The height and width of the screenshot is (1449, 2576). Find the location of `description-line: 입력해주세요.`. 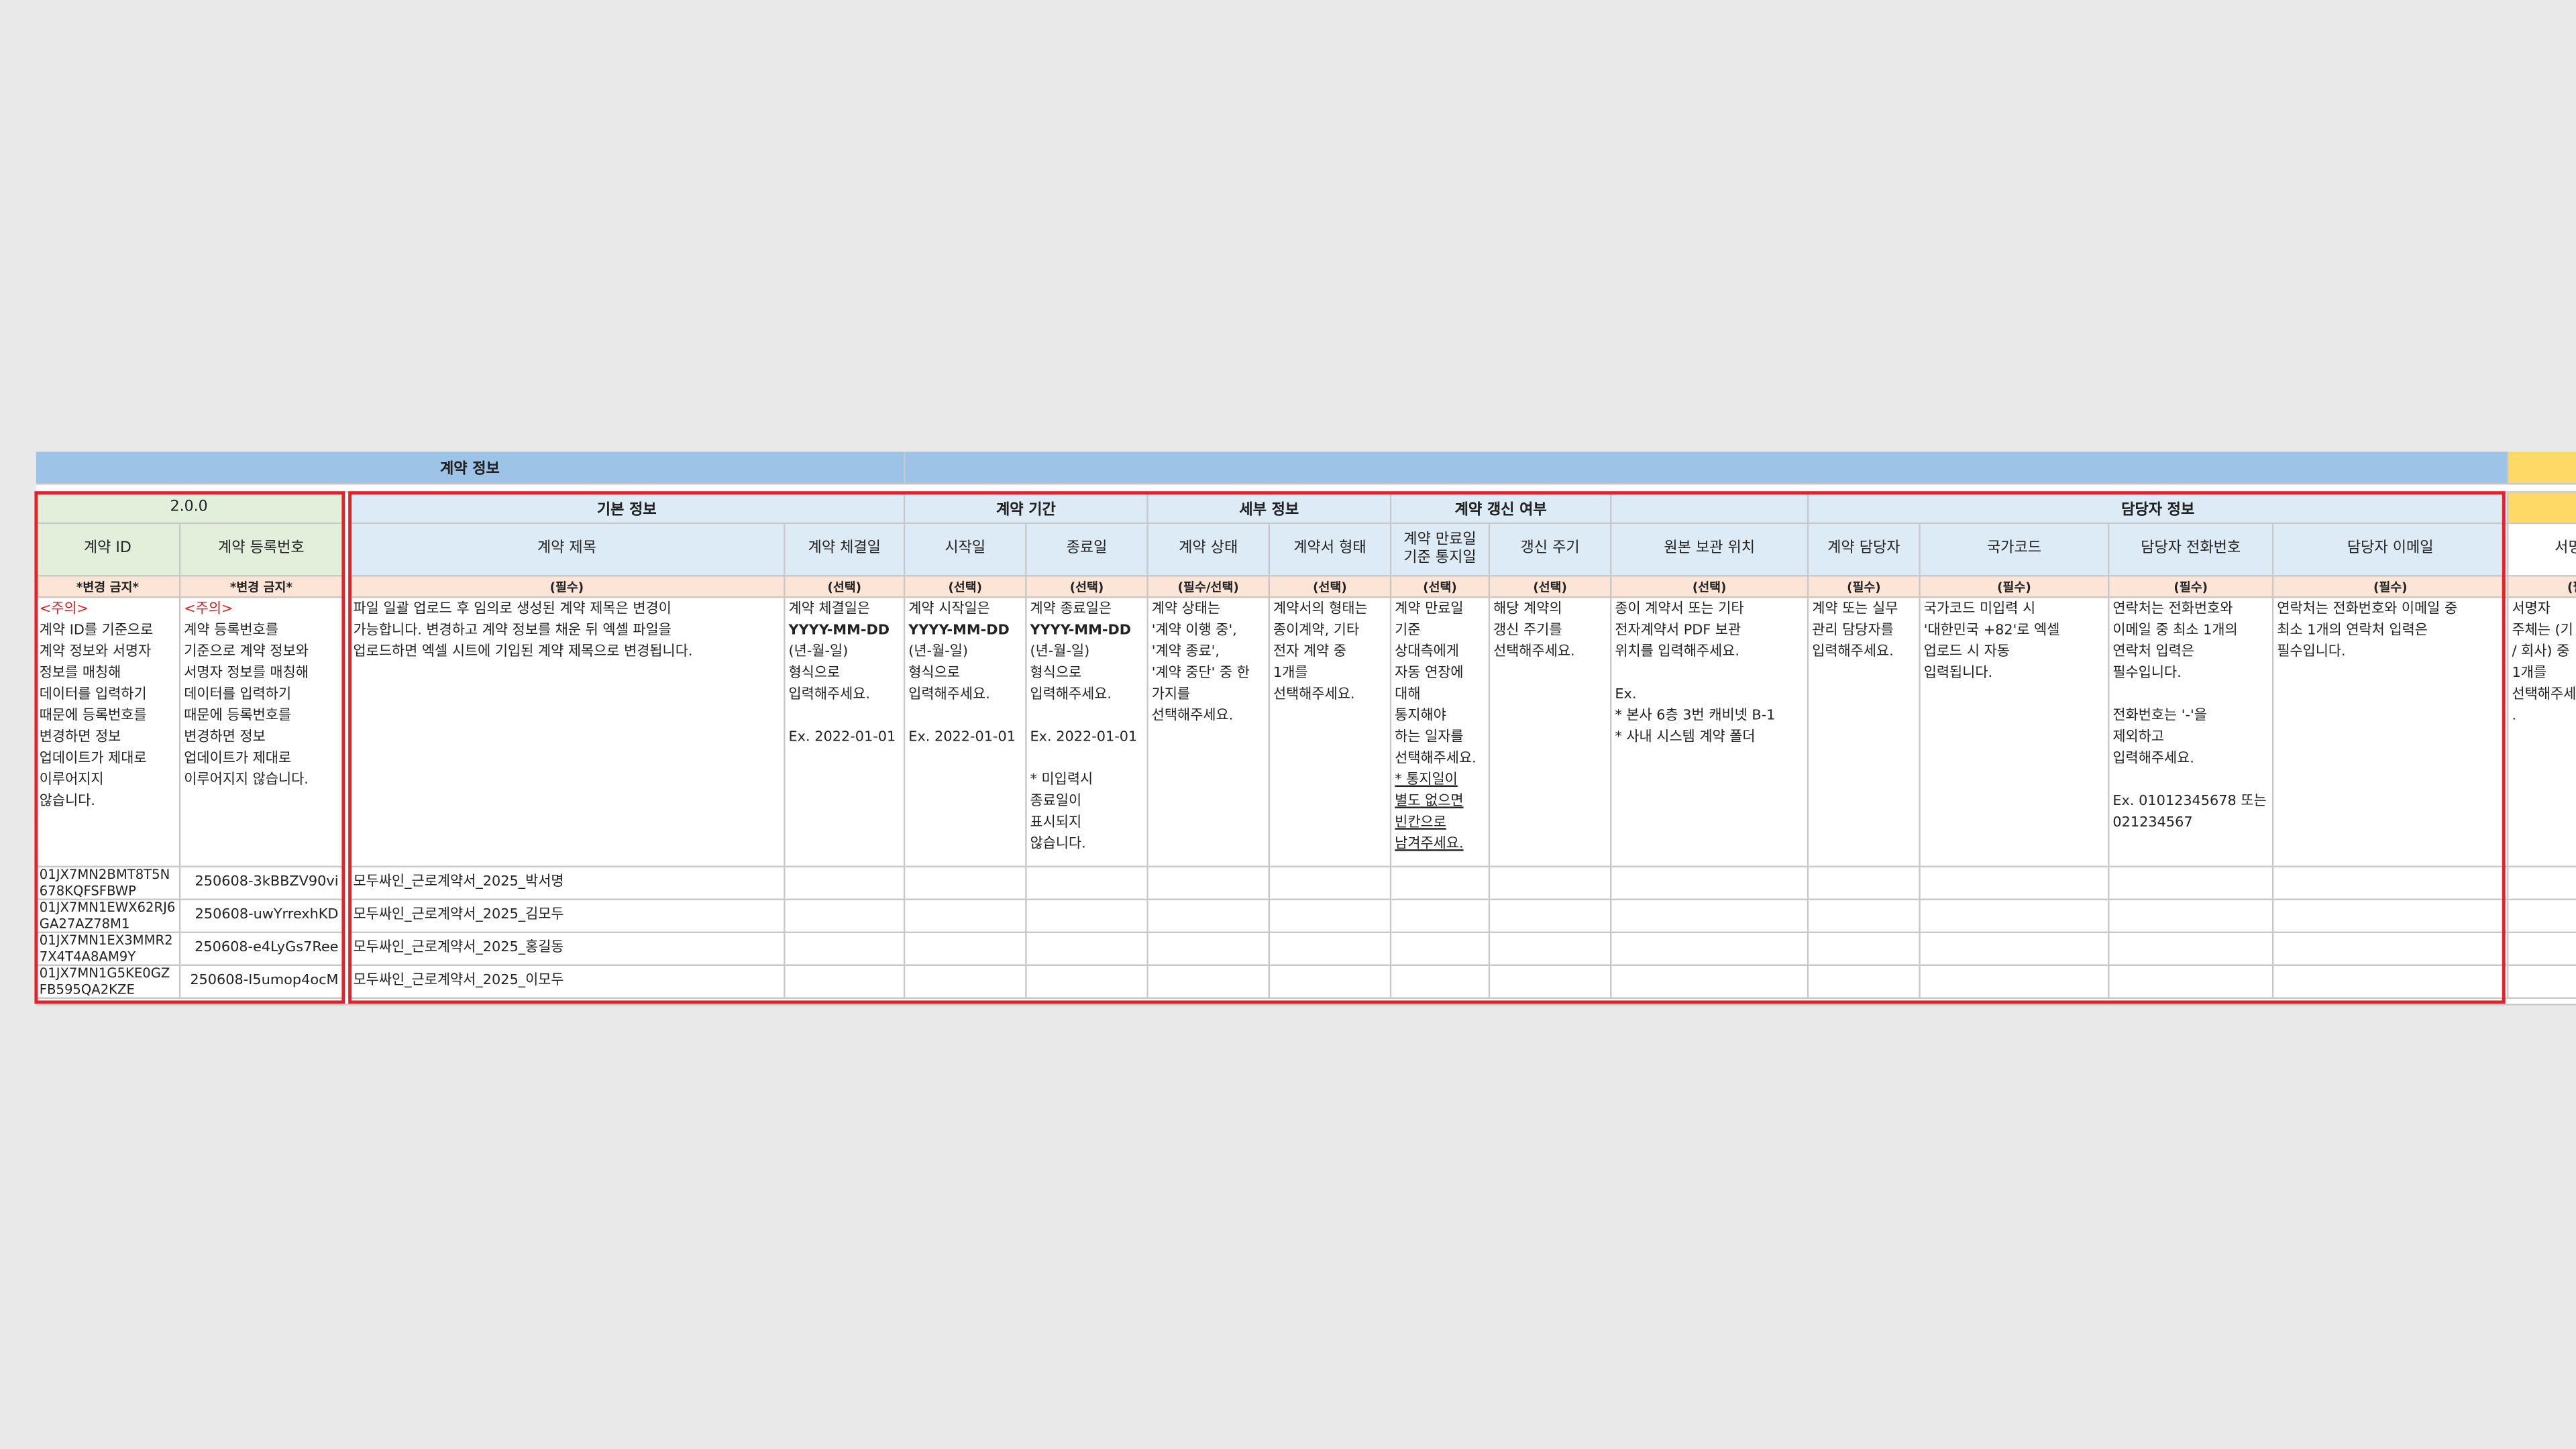

description-line: 입력해주세요. is located at coordinates (1853, 652).